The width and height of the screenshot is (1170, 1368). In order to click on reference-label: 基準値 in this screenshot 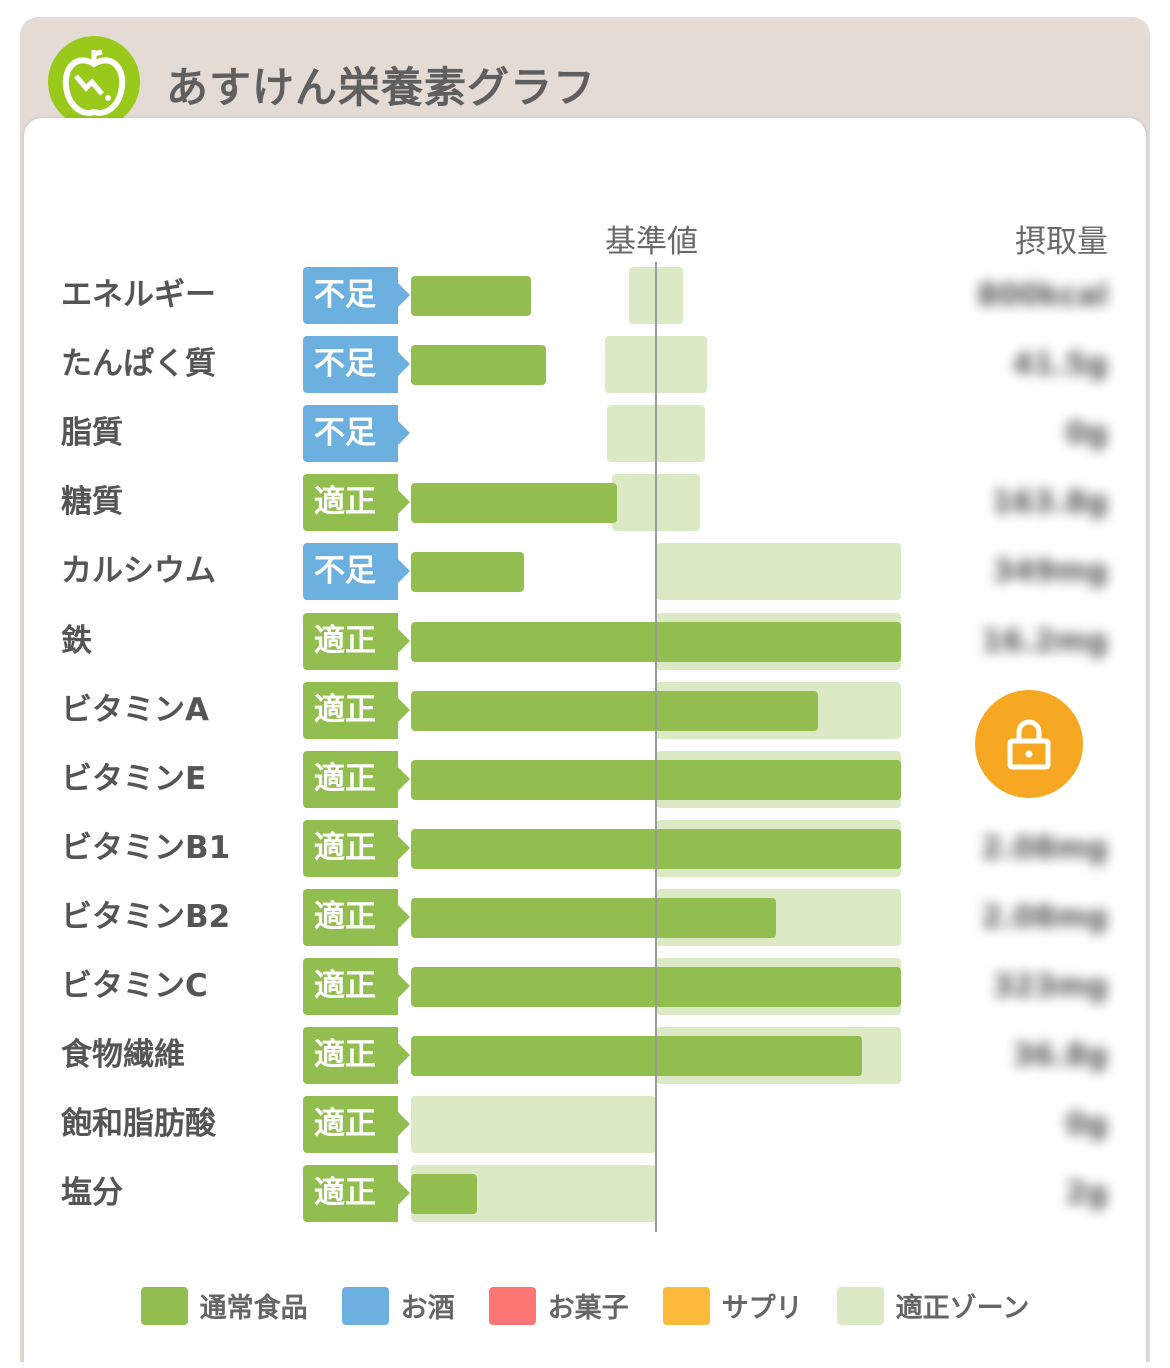, I will do `click(651, 242)`.